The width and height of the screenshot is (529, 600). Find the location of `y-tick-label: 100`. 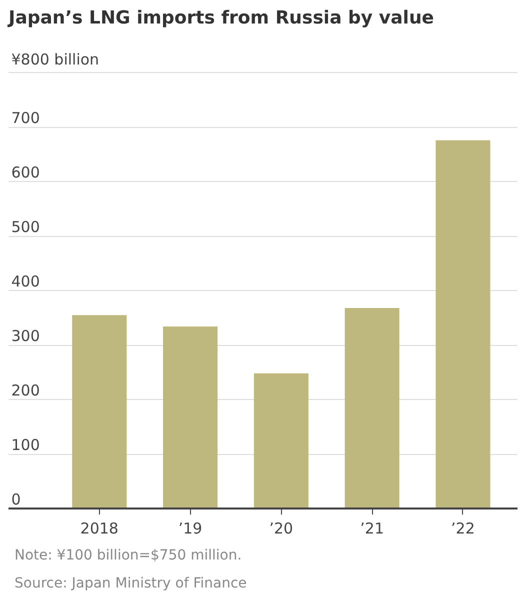

y-tick-label: 100 is located at coordinates (25, 445).